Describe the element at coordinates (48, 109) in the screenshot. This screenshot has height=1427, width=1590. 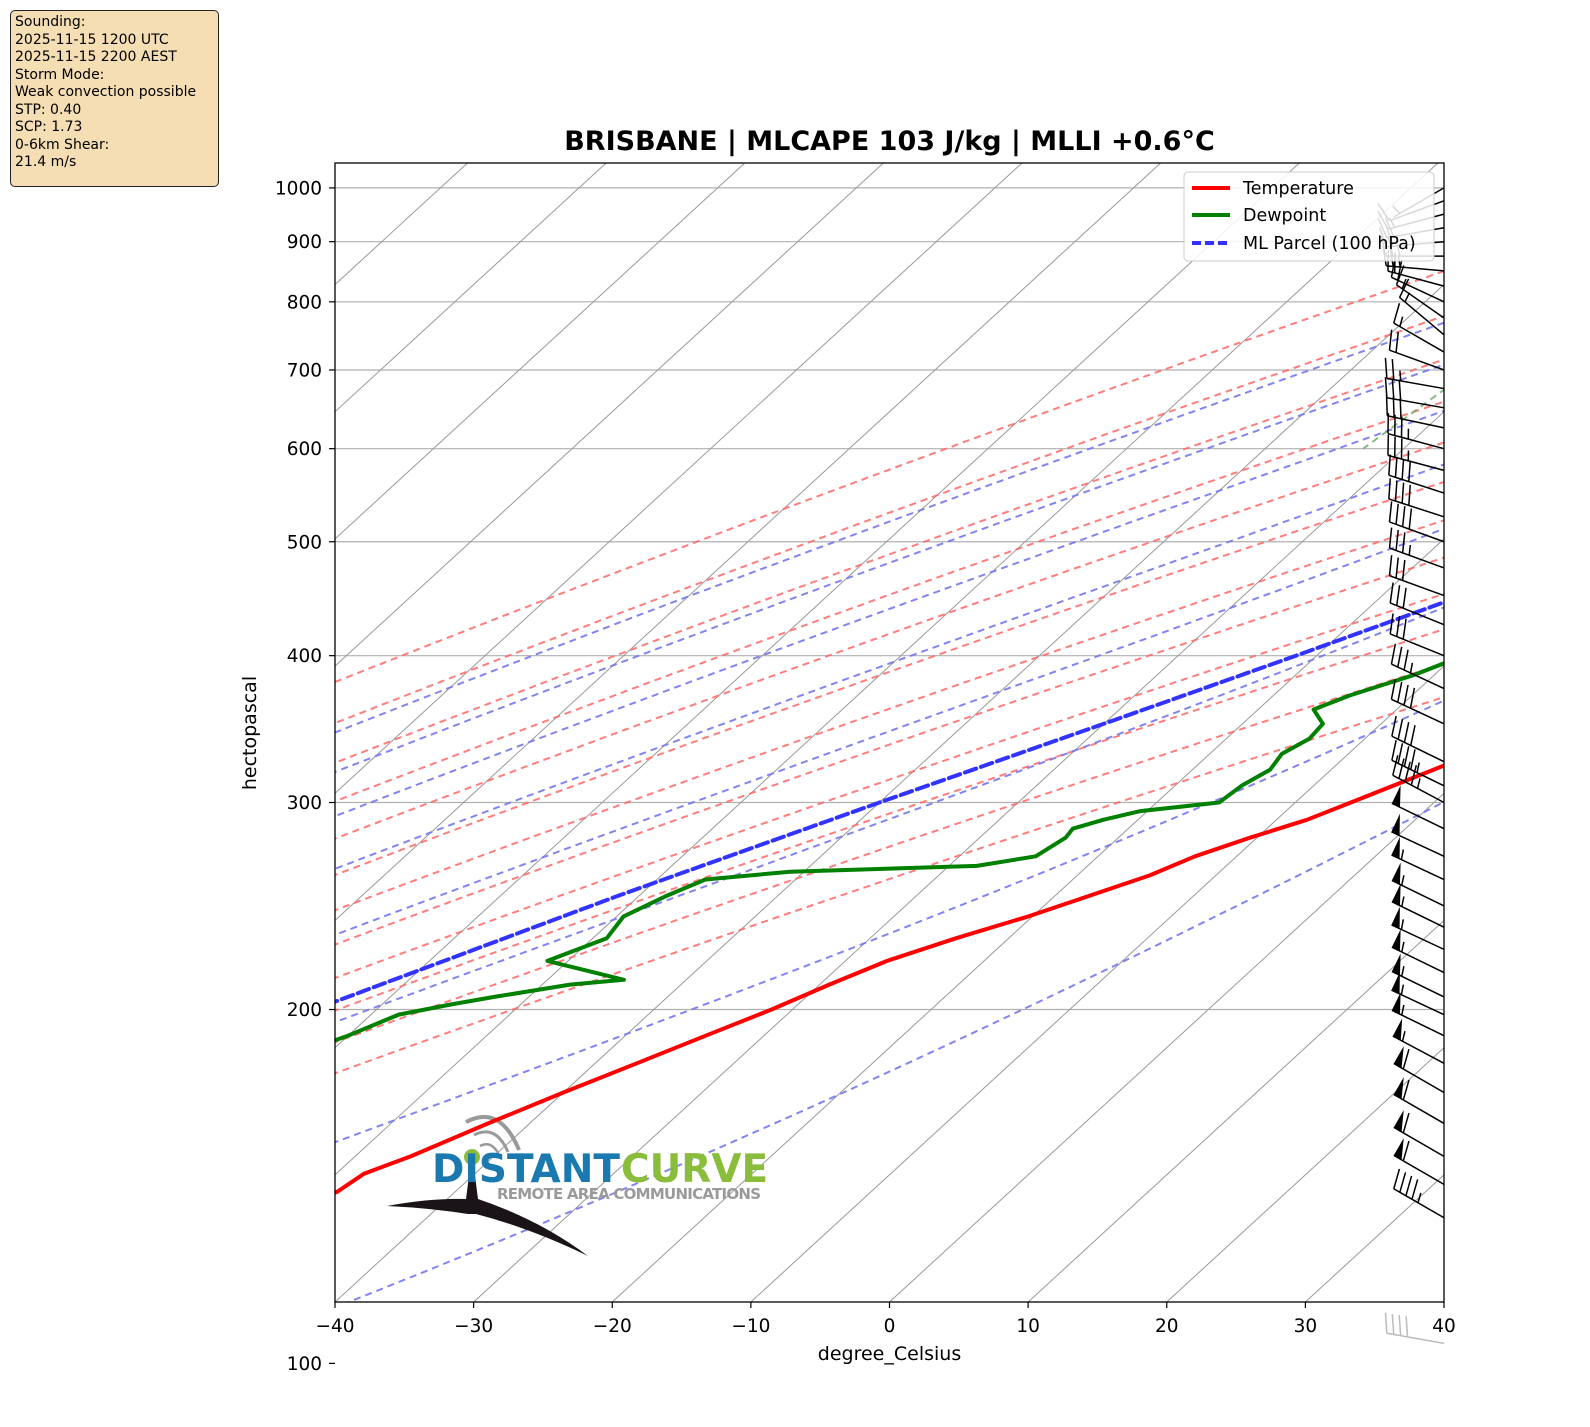
I see `info-line: STP: 0.40` at that location.